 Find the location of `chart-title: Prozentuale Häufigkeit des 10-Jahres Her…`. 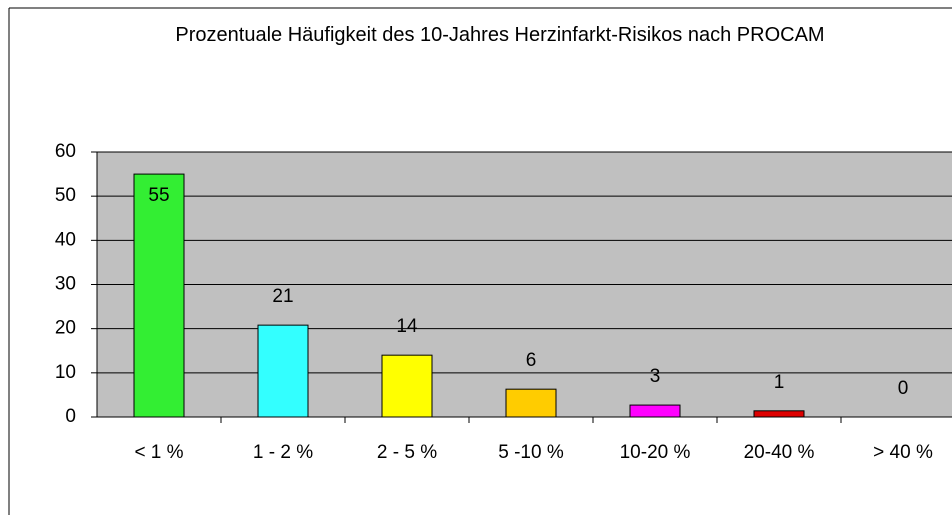

chart-title: Prozentuale Häufigkeit des 10-Jahres Her… is located at coordinates (500, 35).